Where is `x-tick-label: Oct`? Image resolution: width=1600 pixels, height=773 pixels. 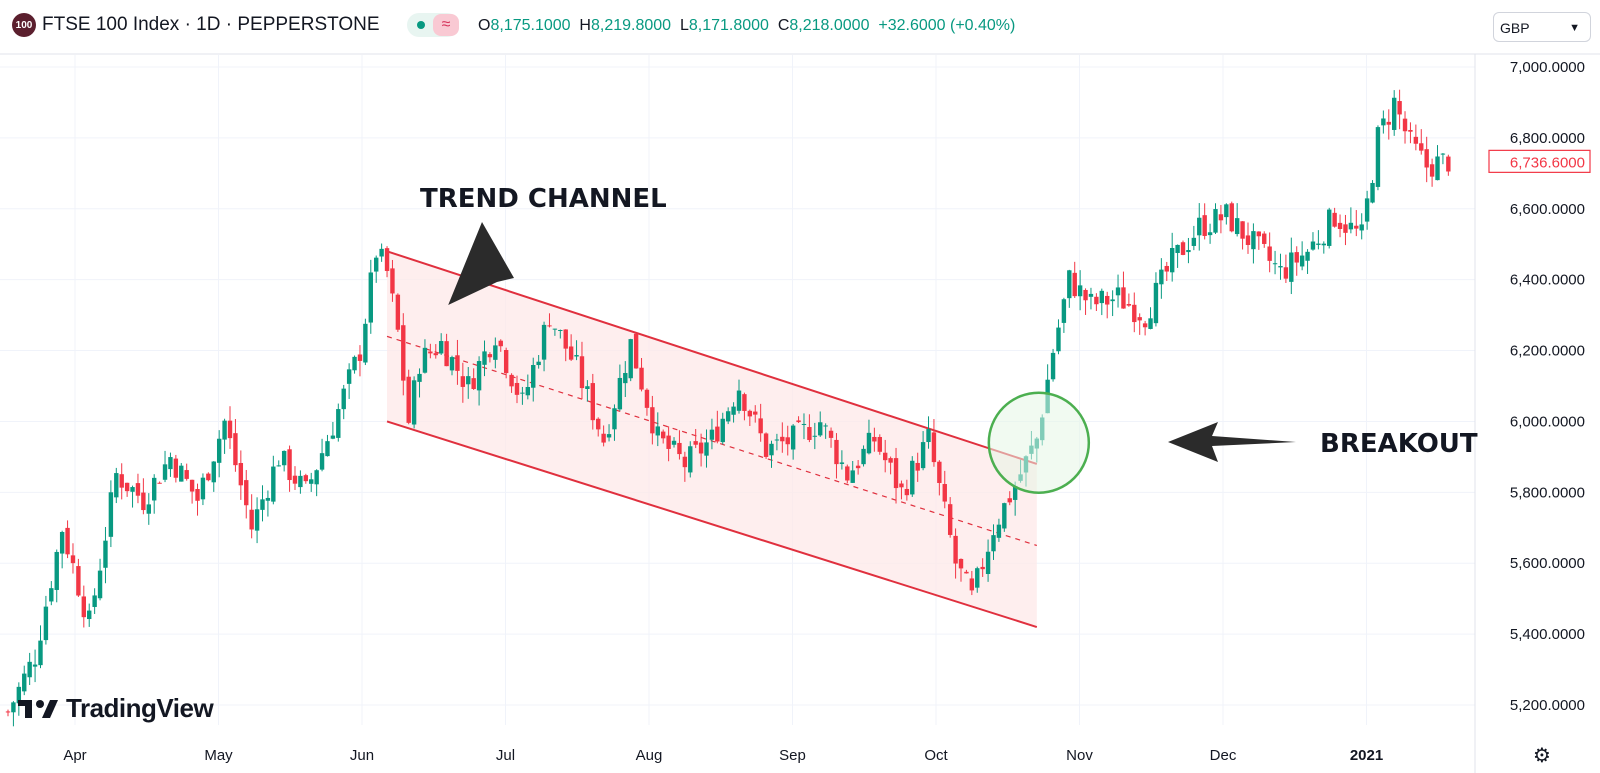
x-tick-label: Oct is located at coordinates (936, 755).